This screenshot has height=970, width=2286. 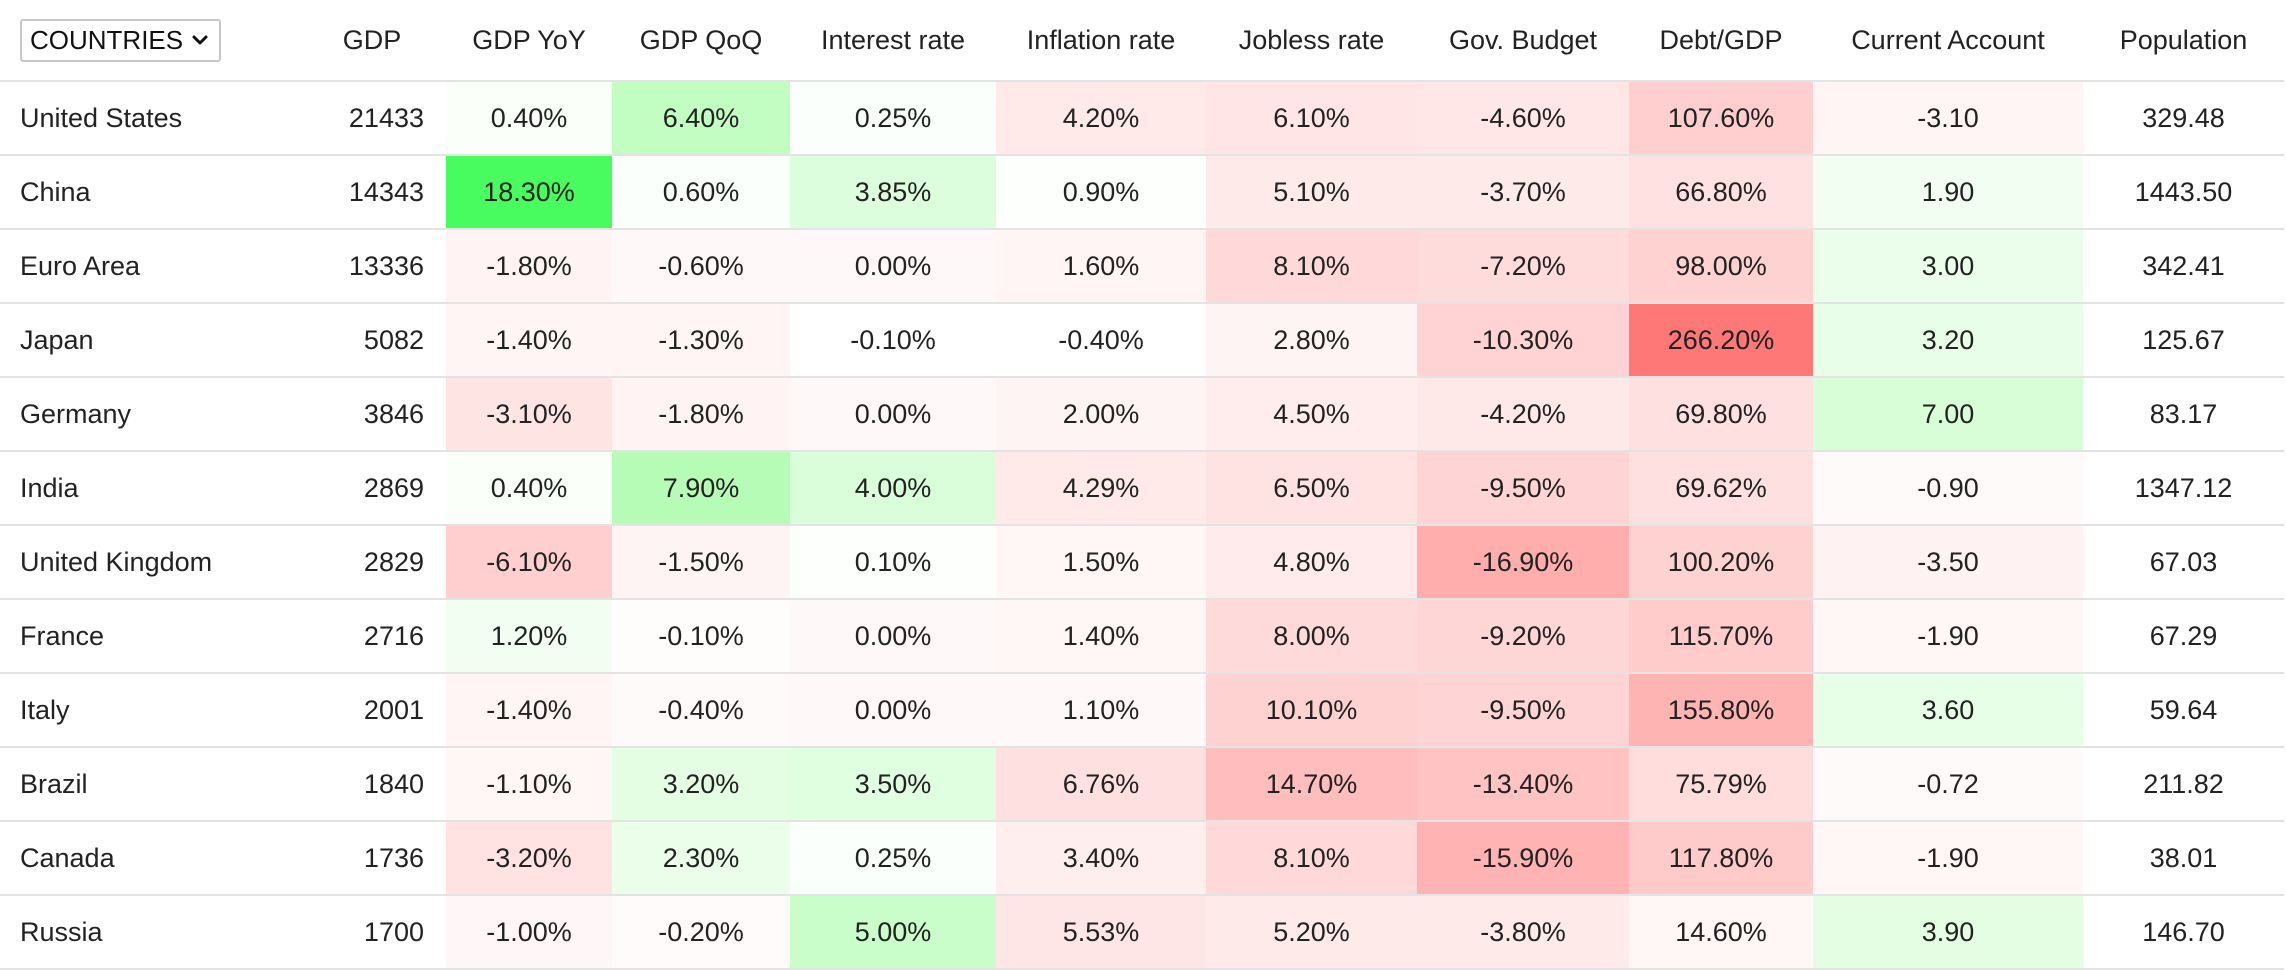 What do you see at coordinates (893, 562) in the screenshot?
I see `cell-interest-rate: 0.10%` at bounding box center [893, 562].